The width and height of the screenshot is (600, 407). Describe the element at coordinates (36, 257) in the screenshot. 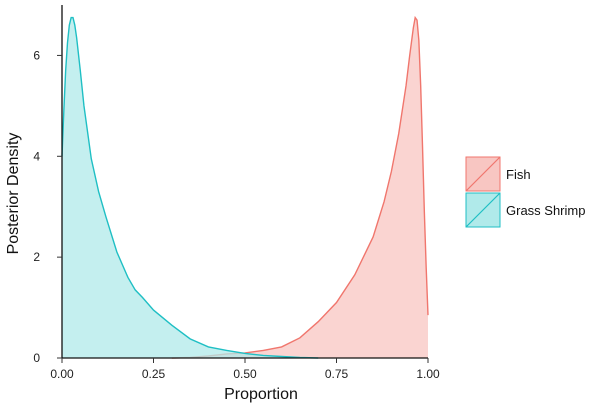

I see `y-tick-label: 2` at that location.